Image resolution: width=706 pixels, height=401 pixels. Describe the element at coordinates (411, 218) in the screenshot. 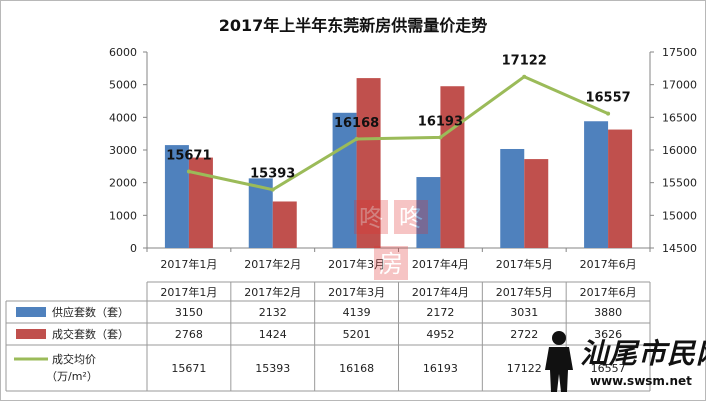

I see `watermark-char-2: 咚` at that location.